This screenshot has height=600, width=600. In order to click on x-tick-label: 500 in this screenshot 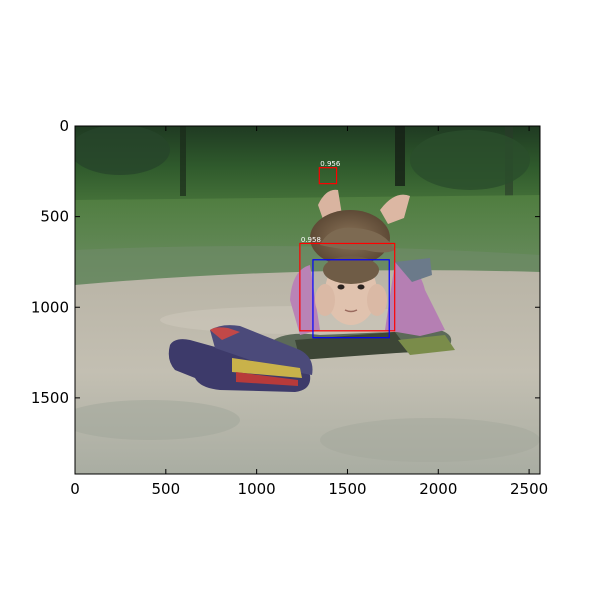, I will do `click(166, 489)`.